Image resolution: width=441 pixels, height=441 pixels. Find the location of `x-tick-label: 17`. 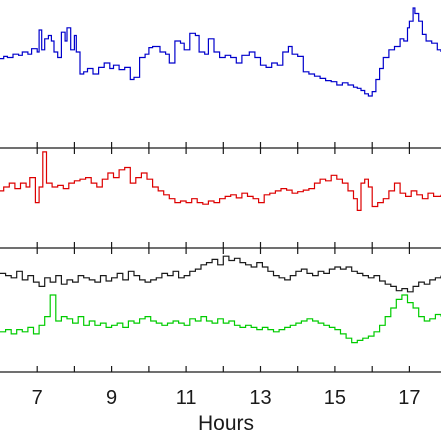

x-tick-label: 17 is located at coordinates (409, 398).